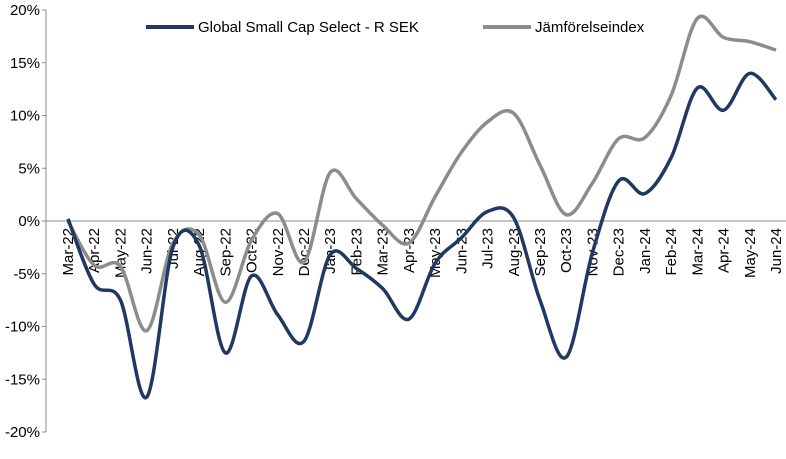 This screenshot has width=786, height=459. Describe the element at coordinates (619, 252) in the screenshot. I see `x-tick-label: Dec-23` at that location.